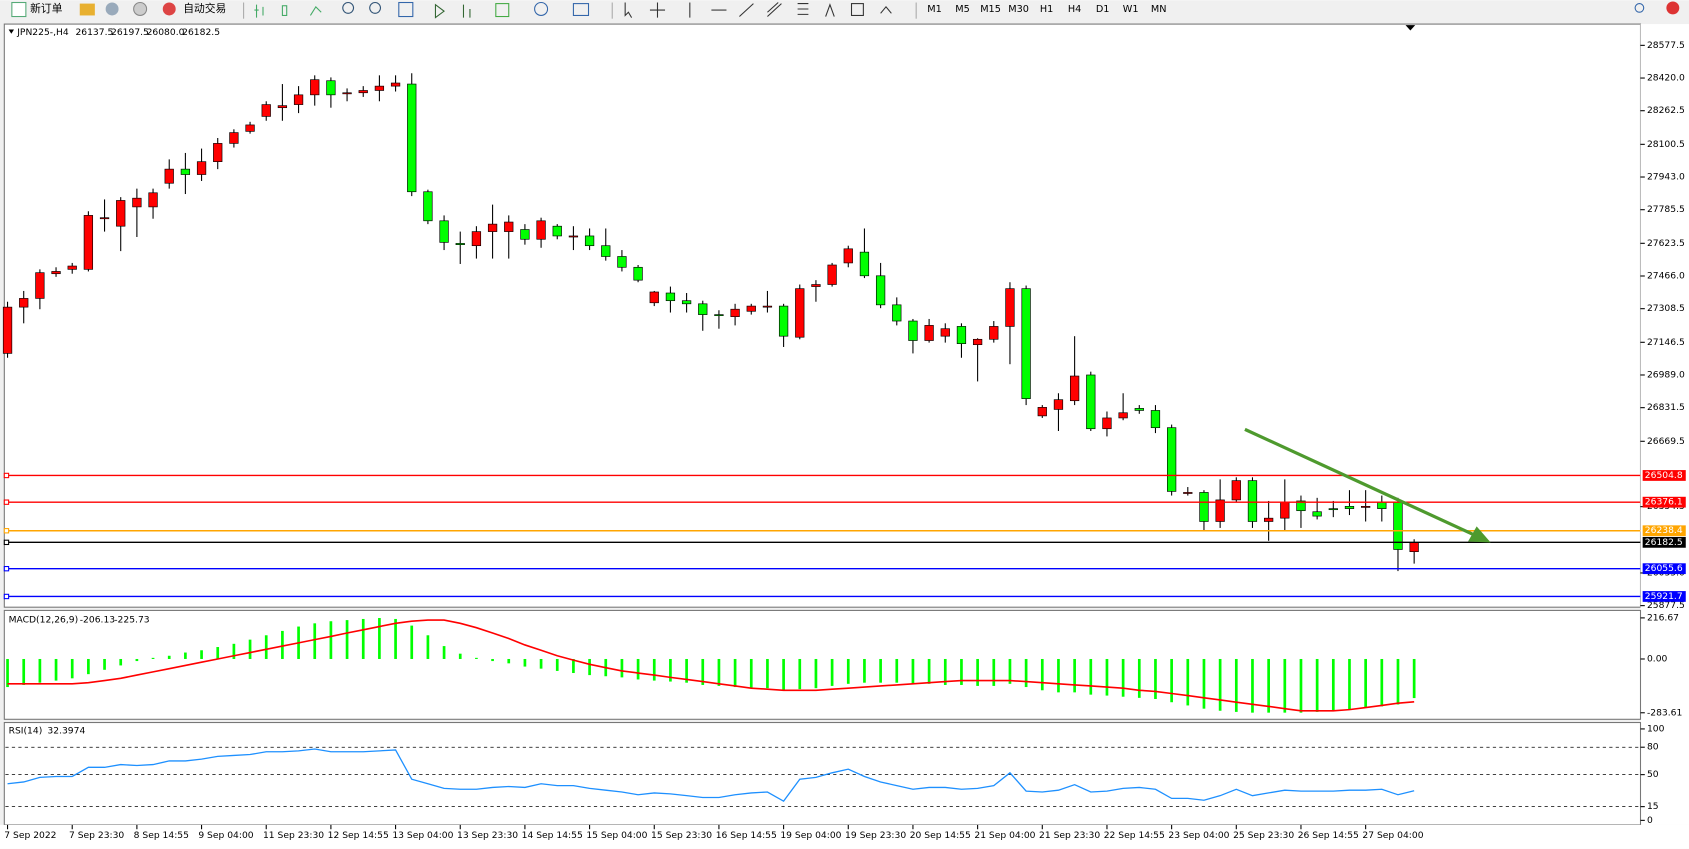 This screenshot has height=849, width=1689. What do you see at coordinates (1361, 482) in the screenshot?
I see `trend-line` at bounding box center [1361, 482].